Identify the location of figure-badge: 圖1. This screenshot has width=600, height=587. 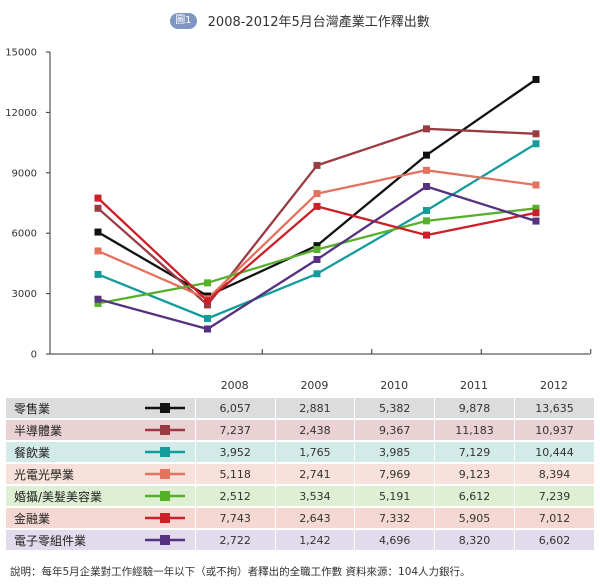
(183, 20).